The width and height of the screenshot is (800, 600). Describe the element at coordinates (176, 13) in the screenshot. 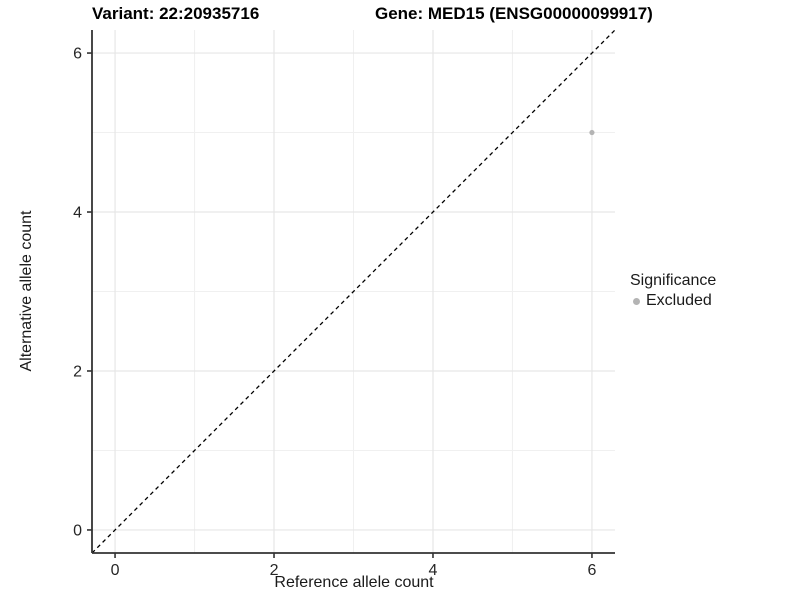

I see `plot-title-variant: Variant: 22:20935716` at that location.